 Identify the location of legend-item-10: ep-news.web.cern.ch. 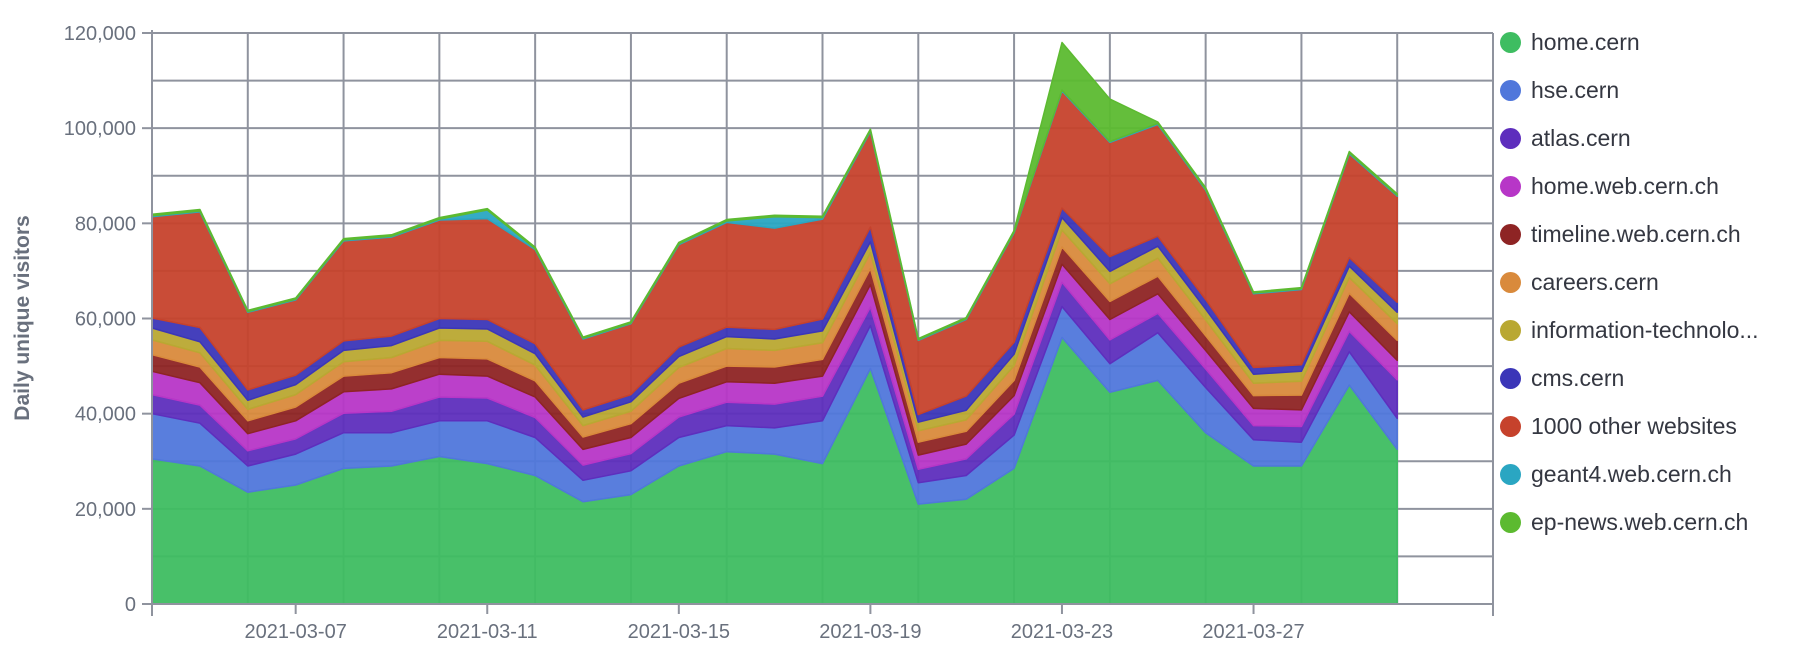
(1650, 522).